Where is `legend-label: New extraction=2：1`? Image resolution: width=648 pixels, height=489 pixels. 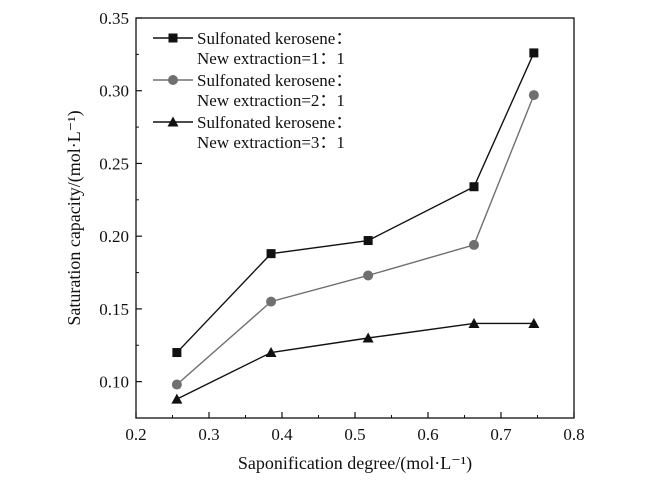
legend-label: New extraction=2：1 is located at coordinates (271, 100).